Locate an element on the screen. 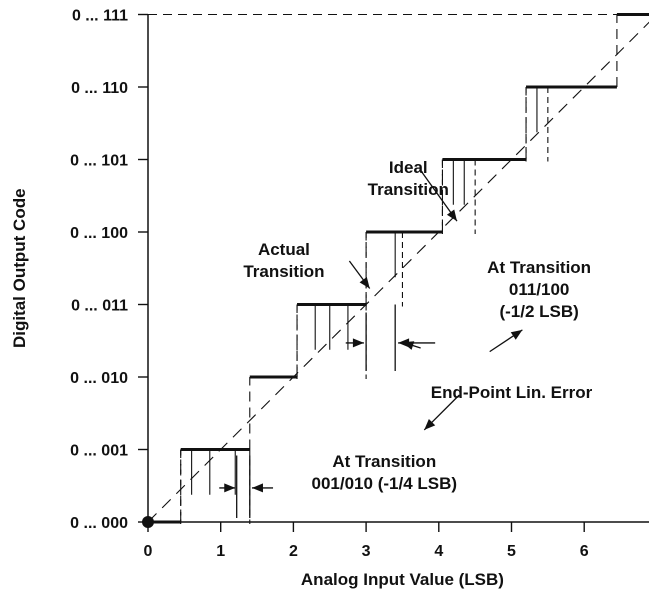 The width and height of the screenshot is (649, 595). arrow-actual-transition-tip is located at coordinates (364, 283).